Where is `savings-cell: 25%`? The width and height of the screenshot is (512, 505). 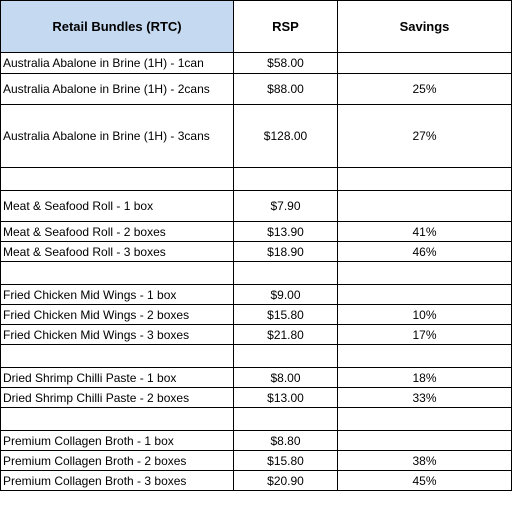 savings-cell: 25% is located at coordinates (424, 89).